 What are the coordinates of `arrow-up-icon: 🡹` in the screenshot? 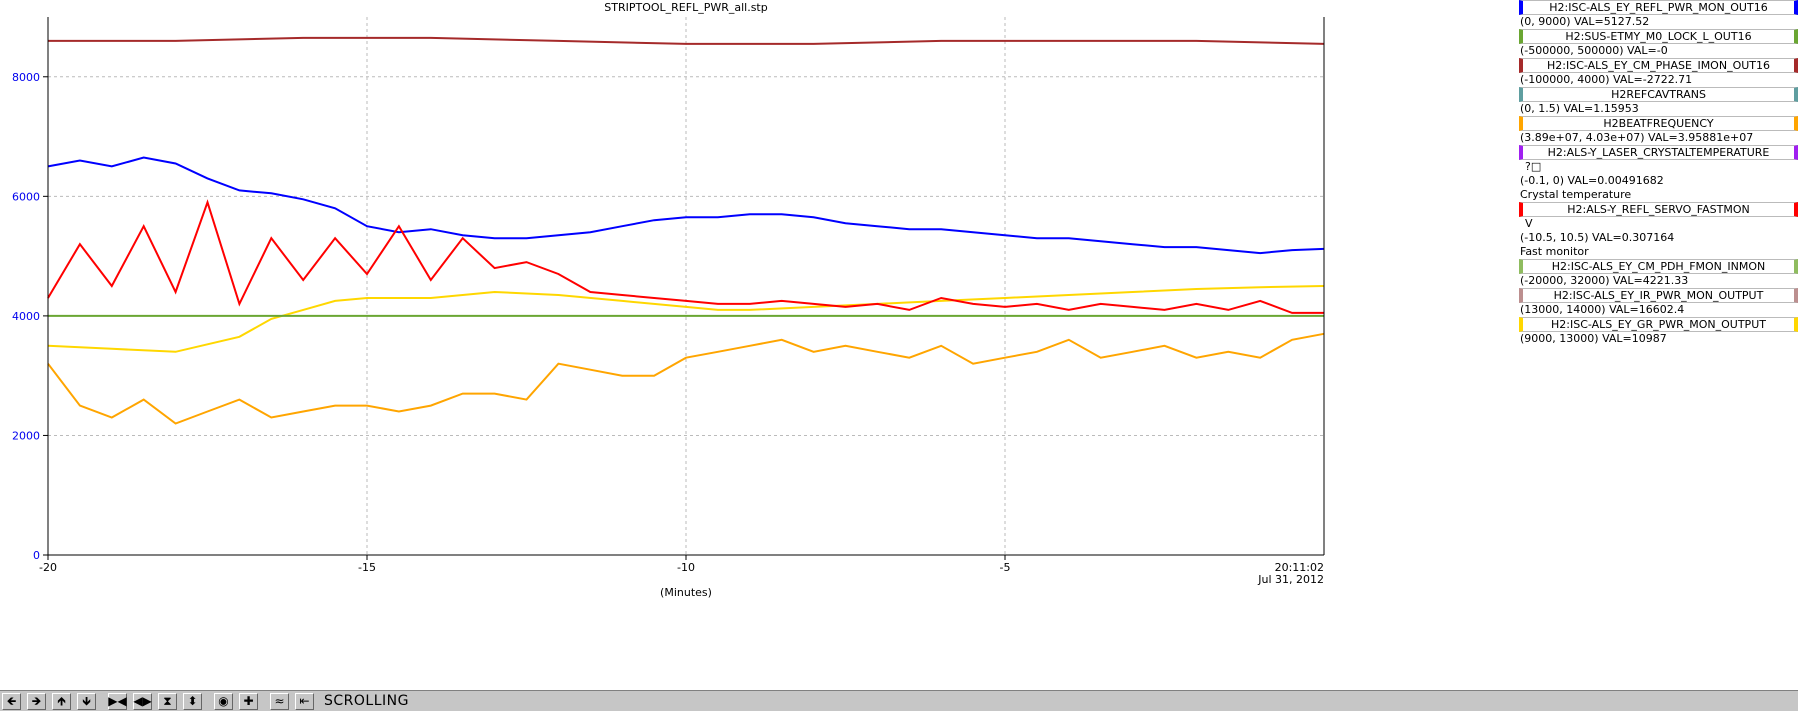 It's located at (61, 701).